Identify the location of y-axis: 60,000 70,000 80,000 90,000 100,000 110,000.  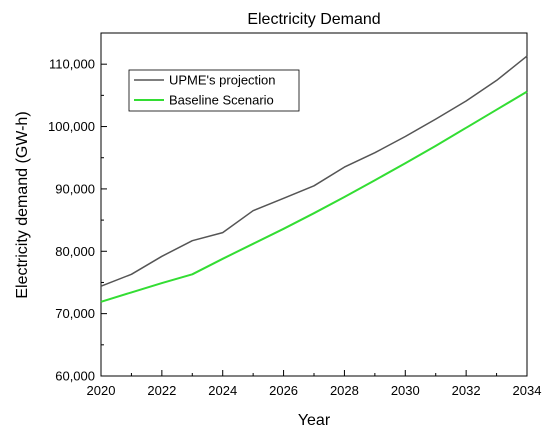
(77, 208).